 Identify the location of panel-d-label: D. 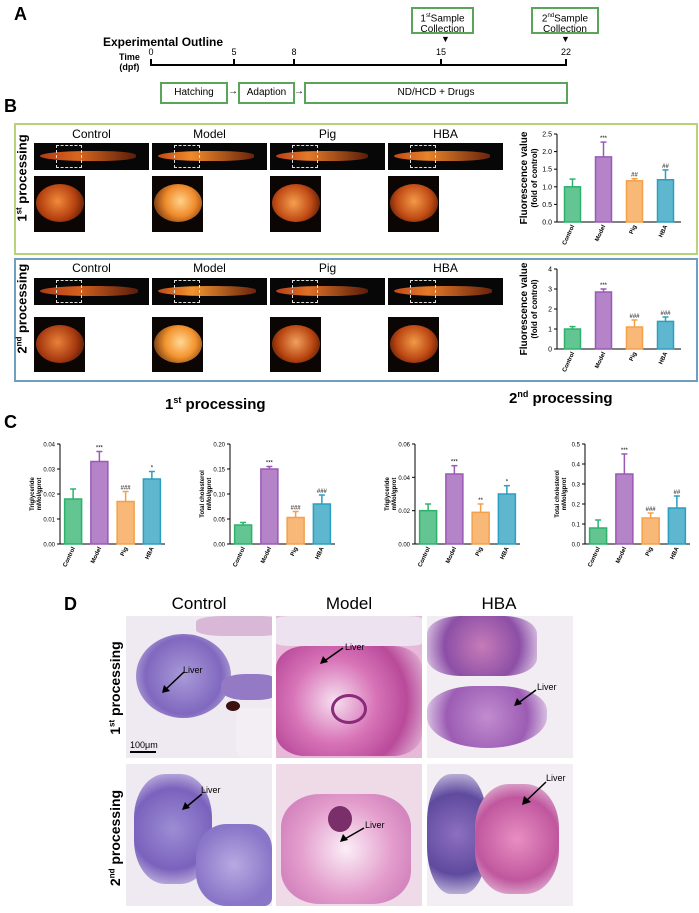
(70, 604).